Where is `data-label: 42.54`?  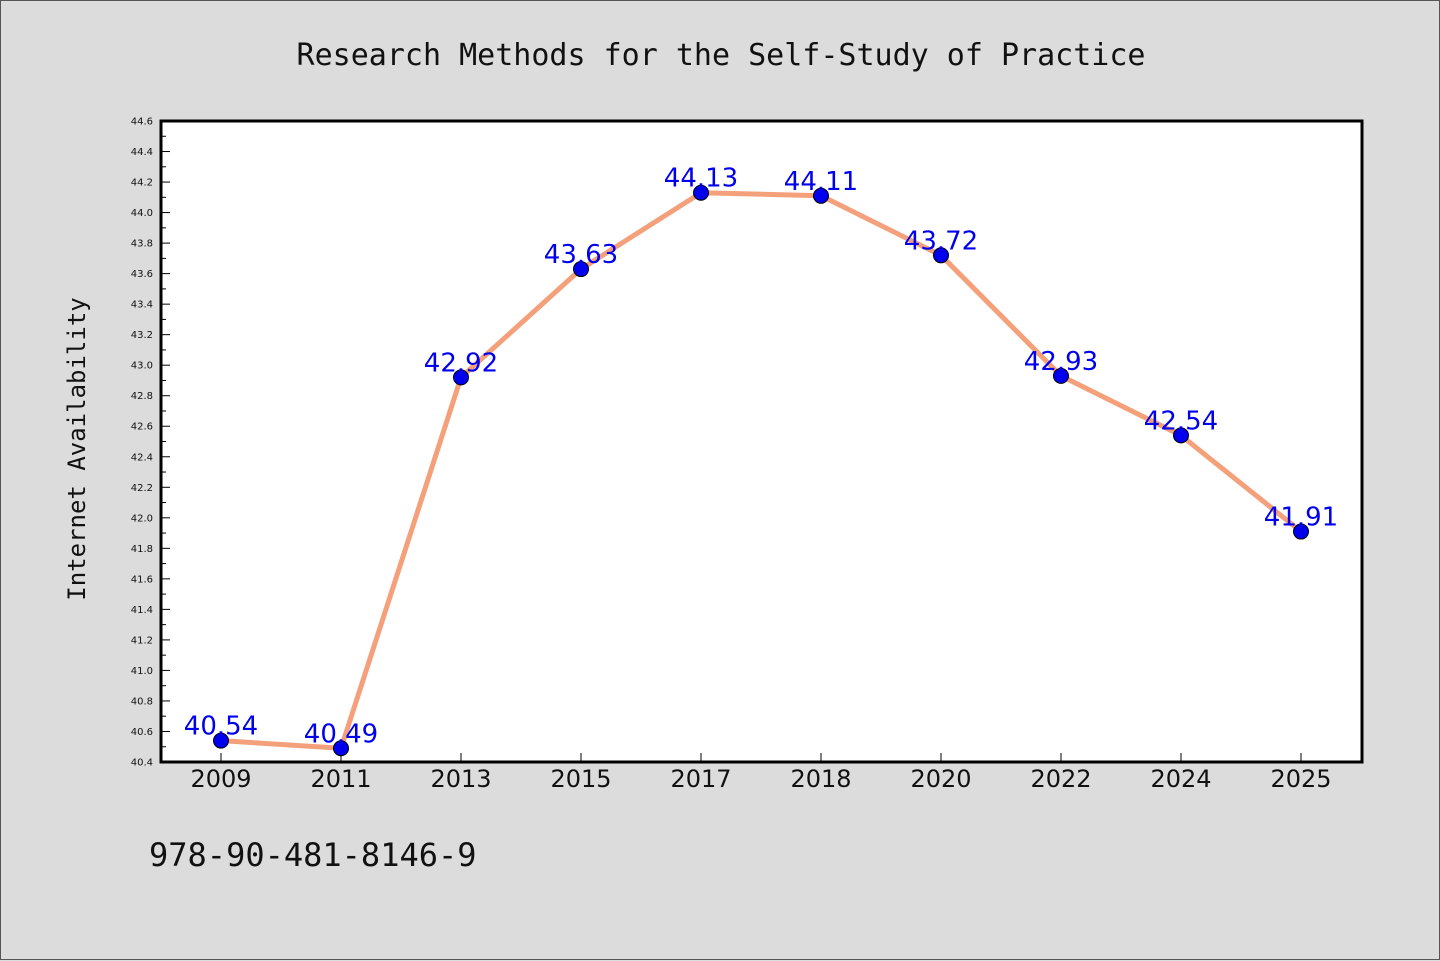
data-label: 42.54 is located at coordinates (1181, 421).